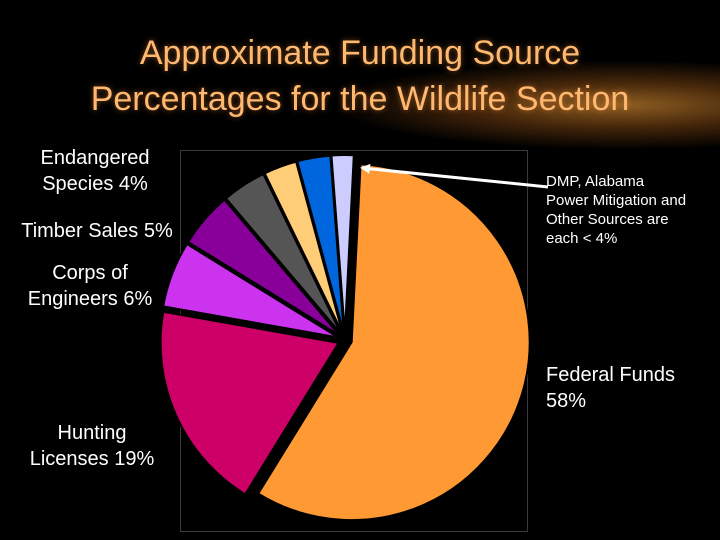  Describe the element at coordinates (631, 388) in the screenshot. I see `label-federal-funds: Federal Funds 58%` at that location.